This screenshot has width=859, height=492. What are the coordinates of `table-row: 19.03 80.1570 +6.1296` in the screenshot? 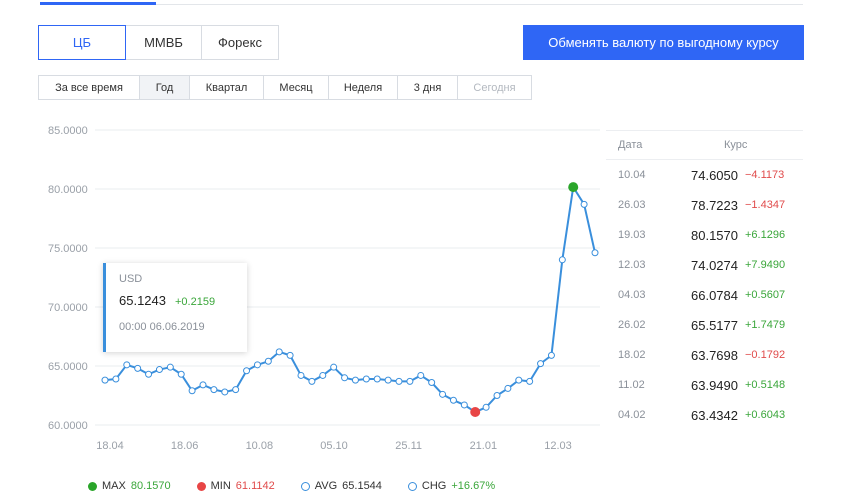 It's located at (704, 235).